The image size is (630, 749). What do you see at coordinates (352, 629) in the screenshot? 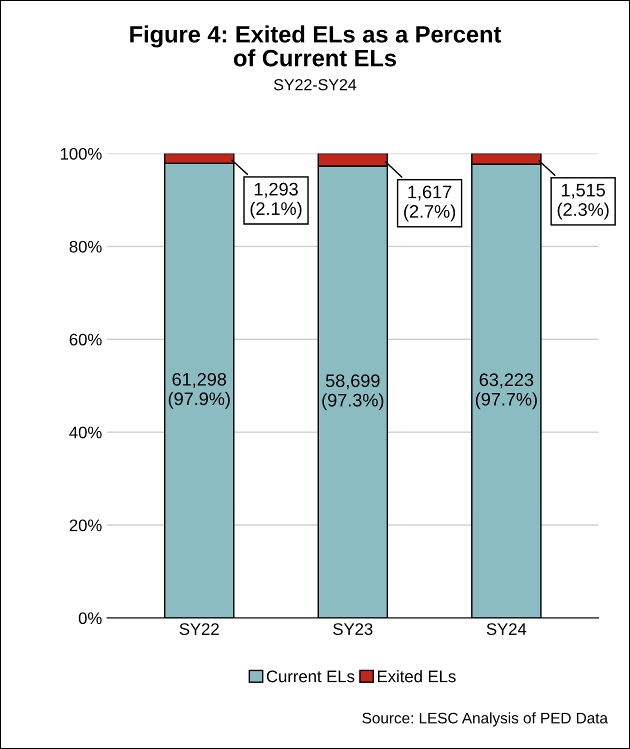
I see `x-tick-label: SY23` at bounding box center [352, 629].